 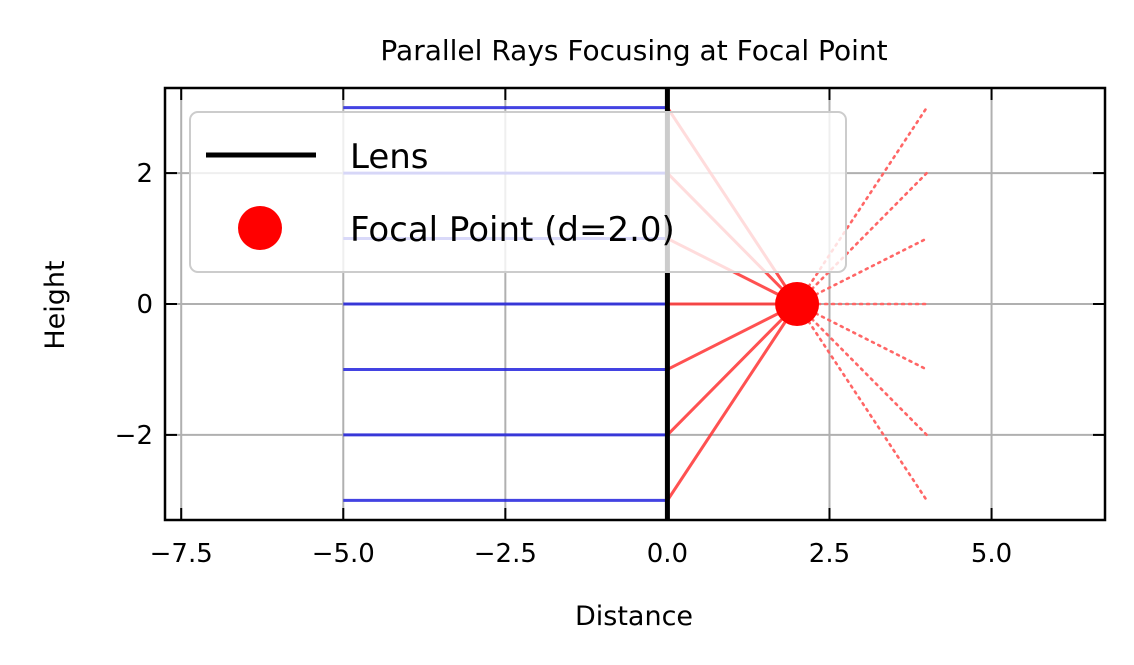 What do you see at coordinates (512, 230) in the screenshot?
I see `legend-focal-label: Focal Point (d=2.0)` at bounding box center [512, 230].